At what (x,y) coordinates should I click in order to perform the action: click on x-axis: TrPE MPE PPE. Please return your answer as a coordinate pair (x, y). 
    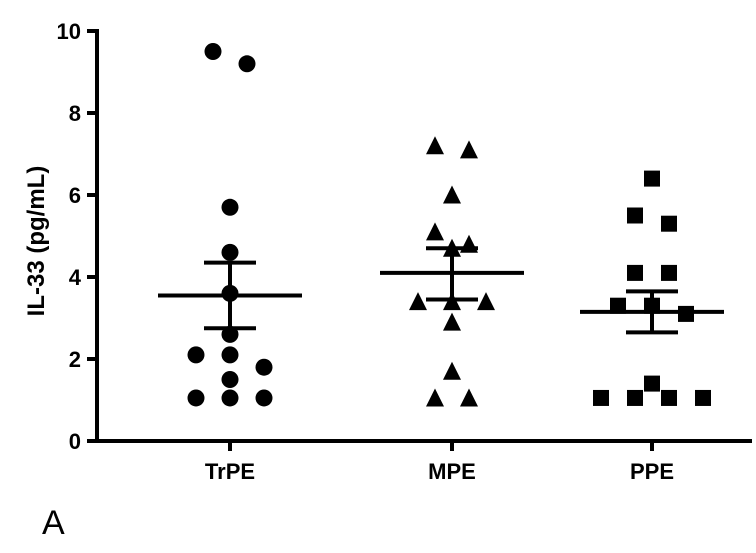
    Looking at the image, I should click on (424, 461).